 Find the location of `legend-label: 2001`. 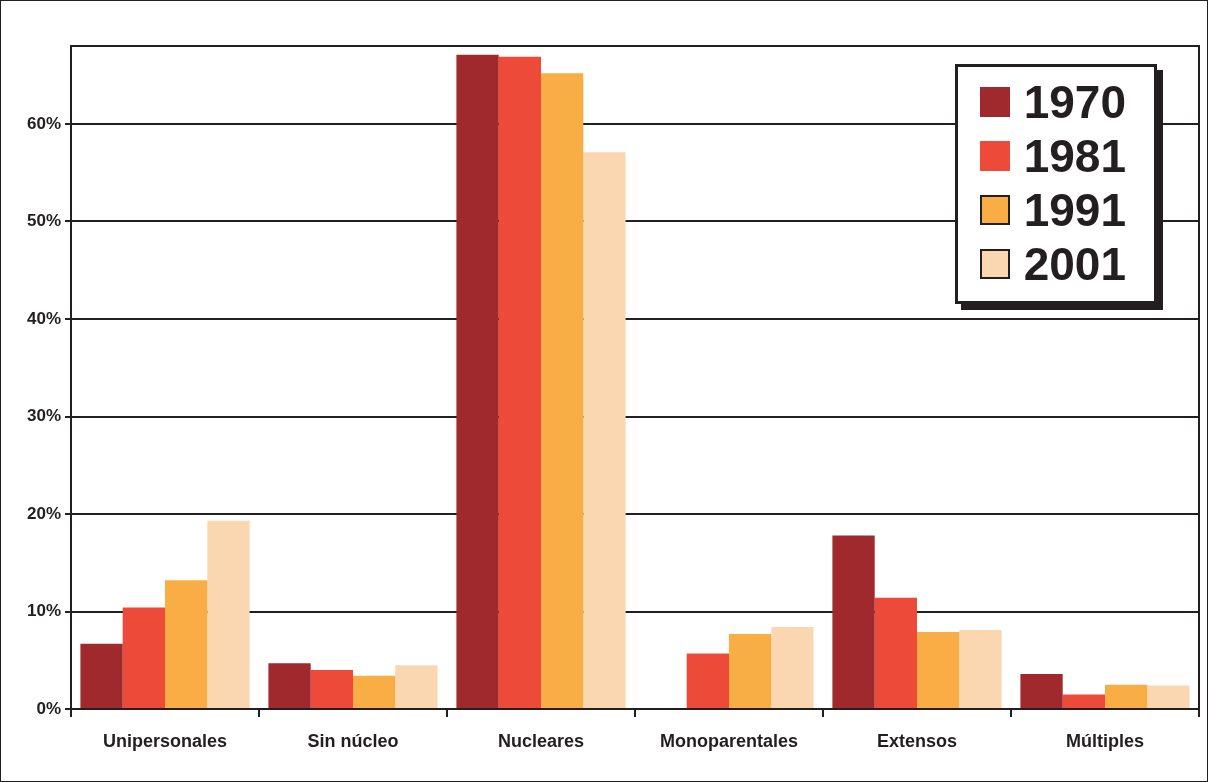

legend-label: 2001 is located at coordinates (1074, 264).